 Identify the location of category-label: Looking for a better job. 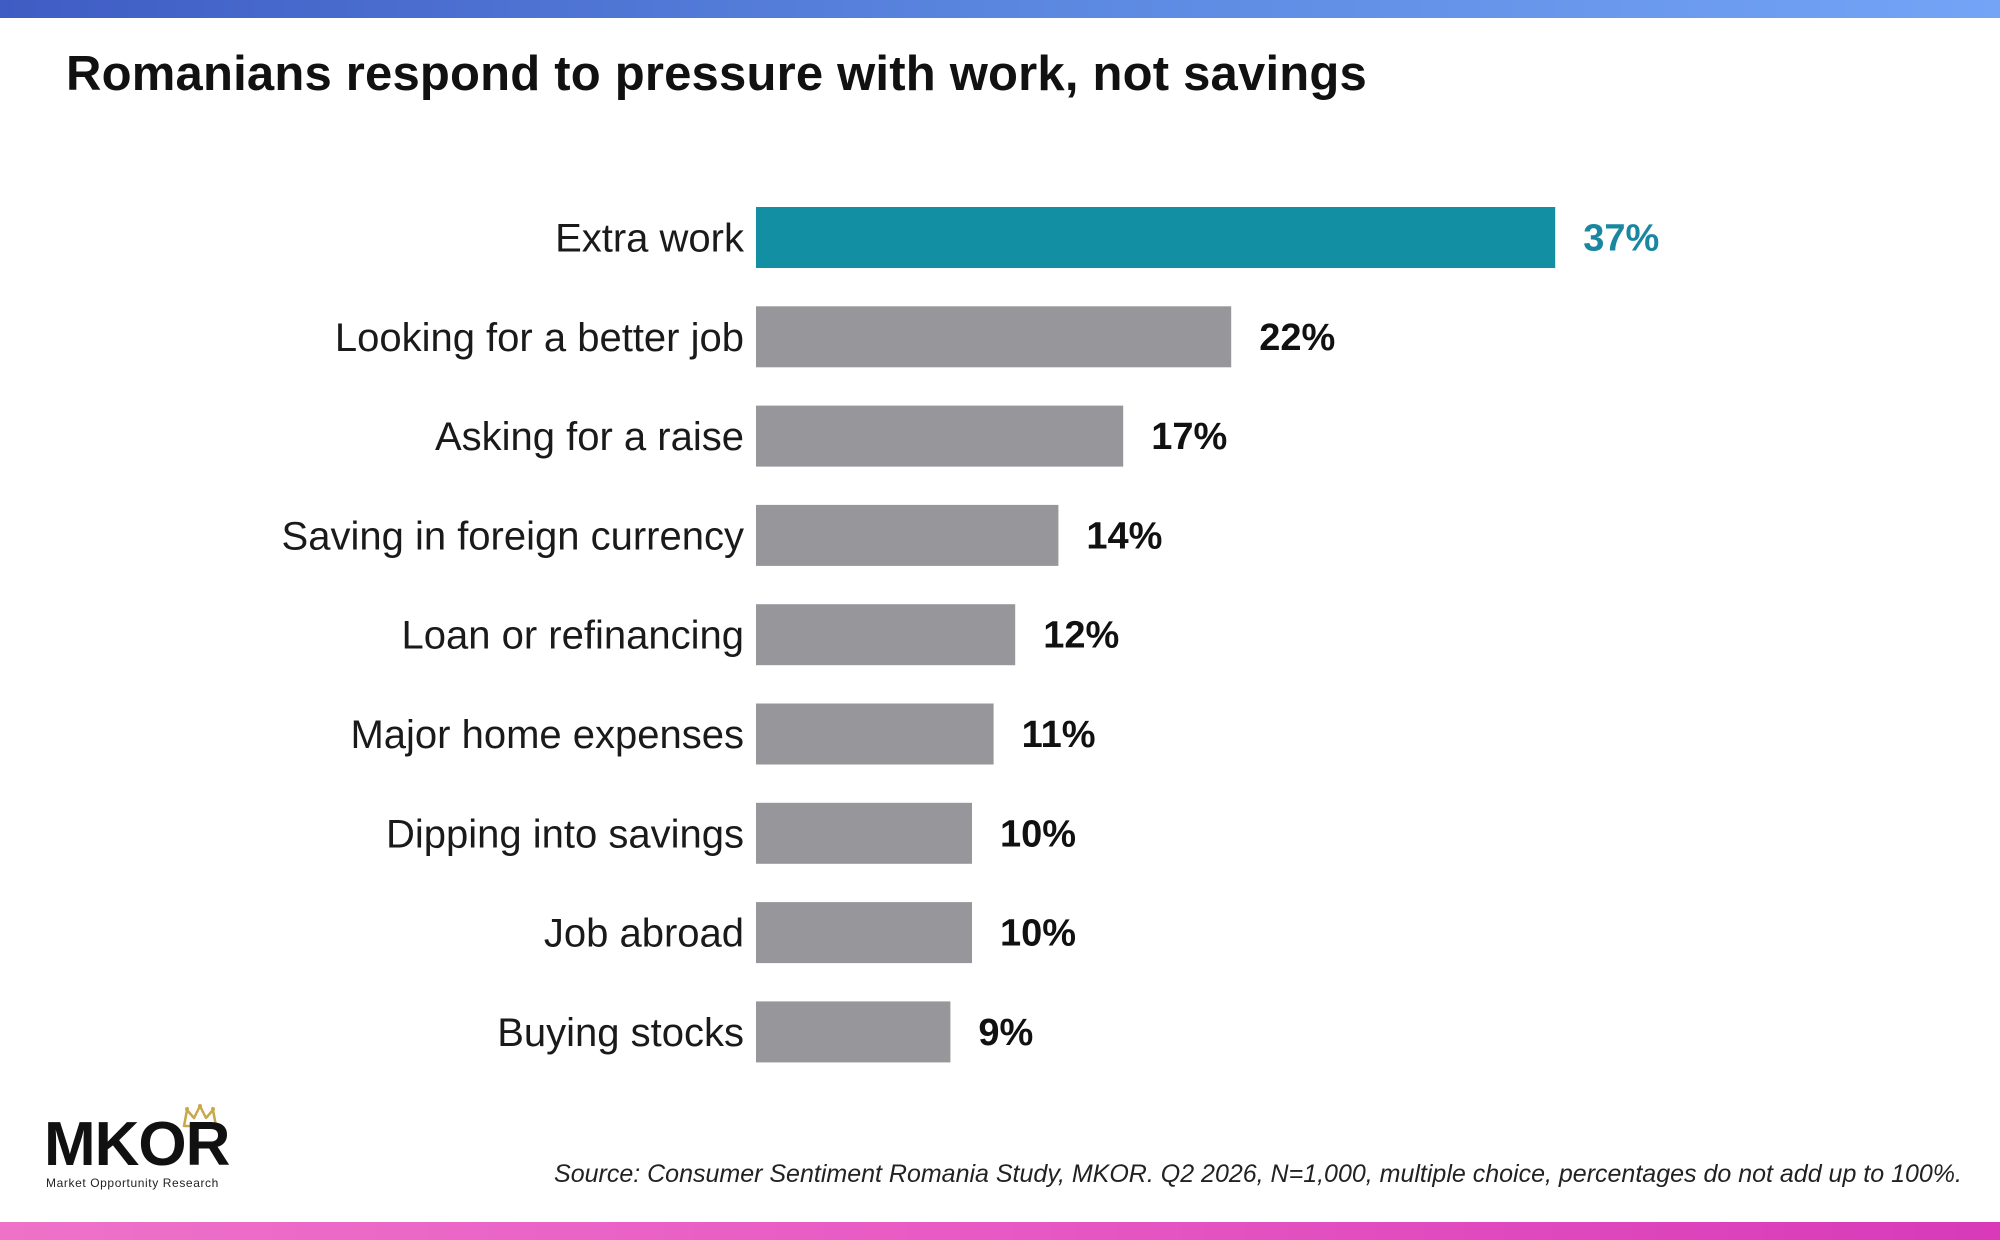
(539, 338).